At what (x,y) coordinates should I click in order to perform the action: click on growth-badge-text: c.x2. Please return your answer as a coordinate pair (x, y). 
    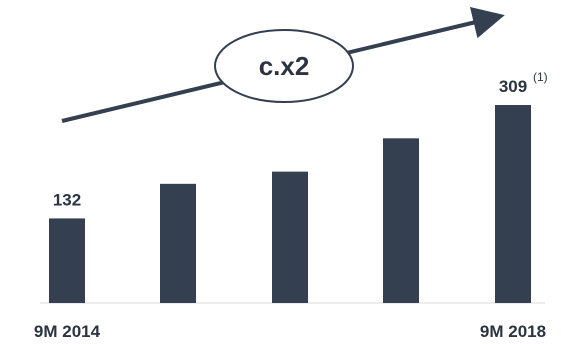
    Looking at the image, I should click on (284, 66).